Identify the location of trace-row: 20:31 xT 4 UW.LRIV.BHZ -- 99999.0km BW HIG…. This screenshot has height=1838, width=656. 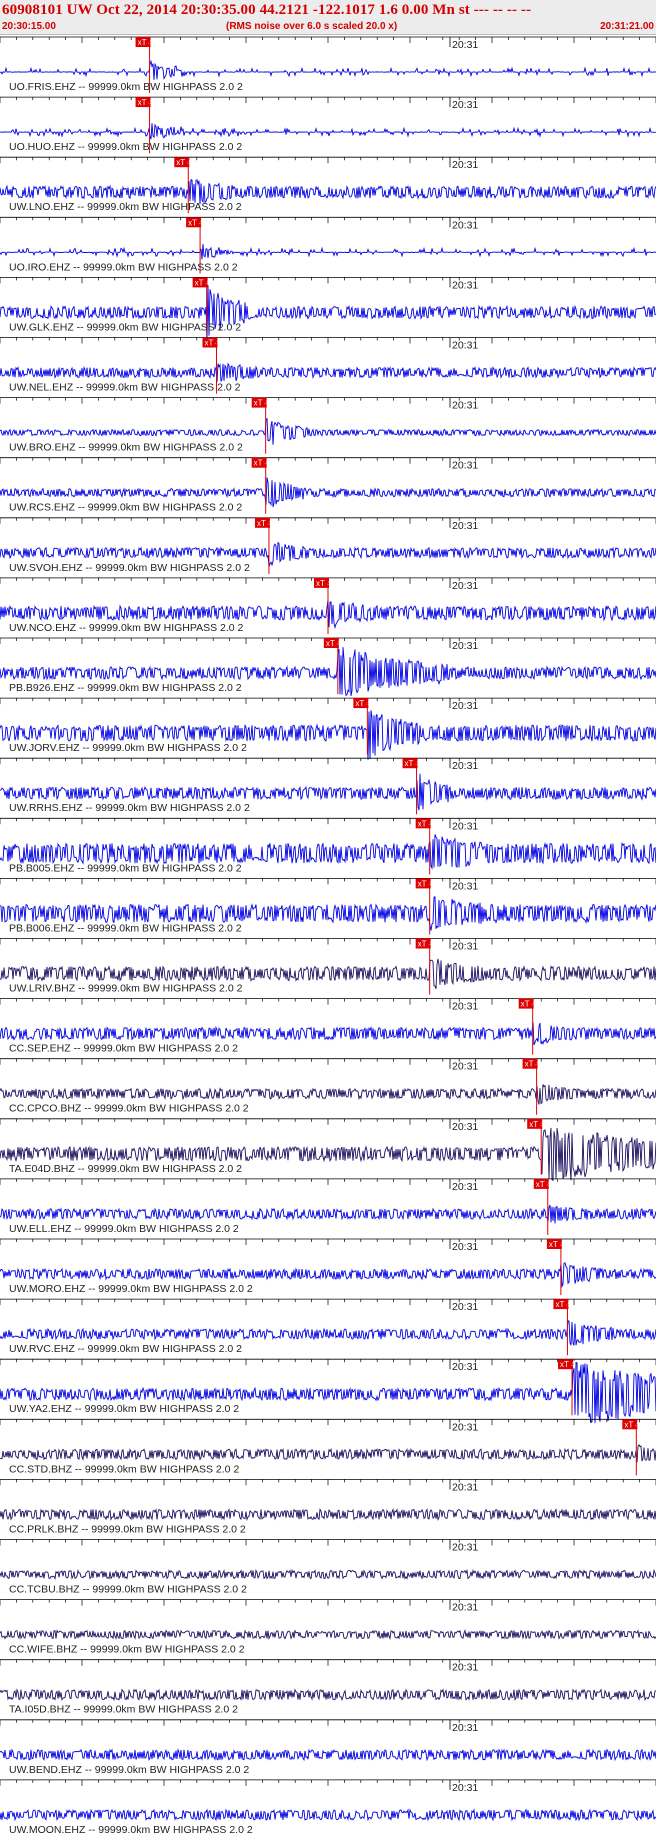
(328, 966).